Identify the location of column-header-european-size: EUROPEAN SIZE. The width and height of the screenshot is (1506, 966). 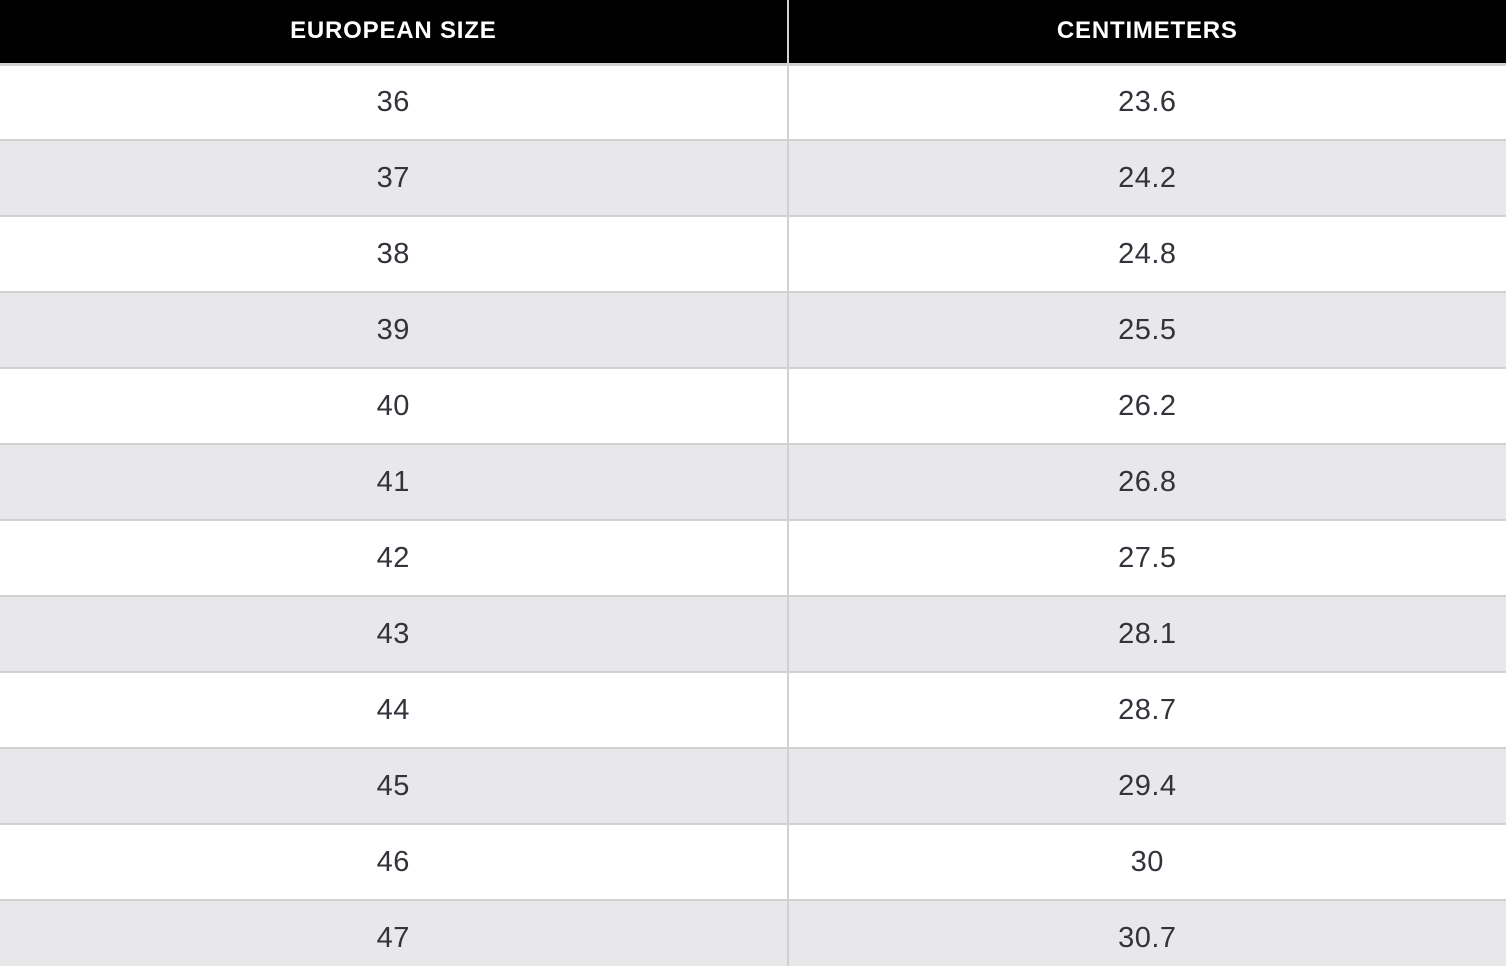
(394, 33).